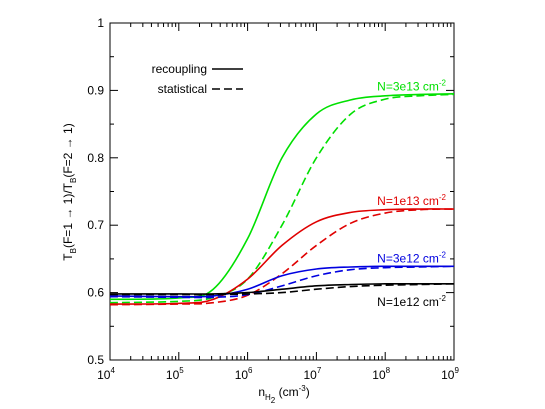  What do you see at coordinates (100, 23) in the screenshot?
I see `y-tick-label: 1` at bounding box center [100, 23].